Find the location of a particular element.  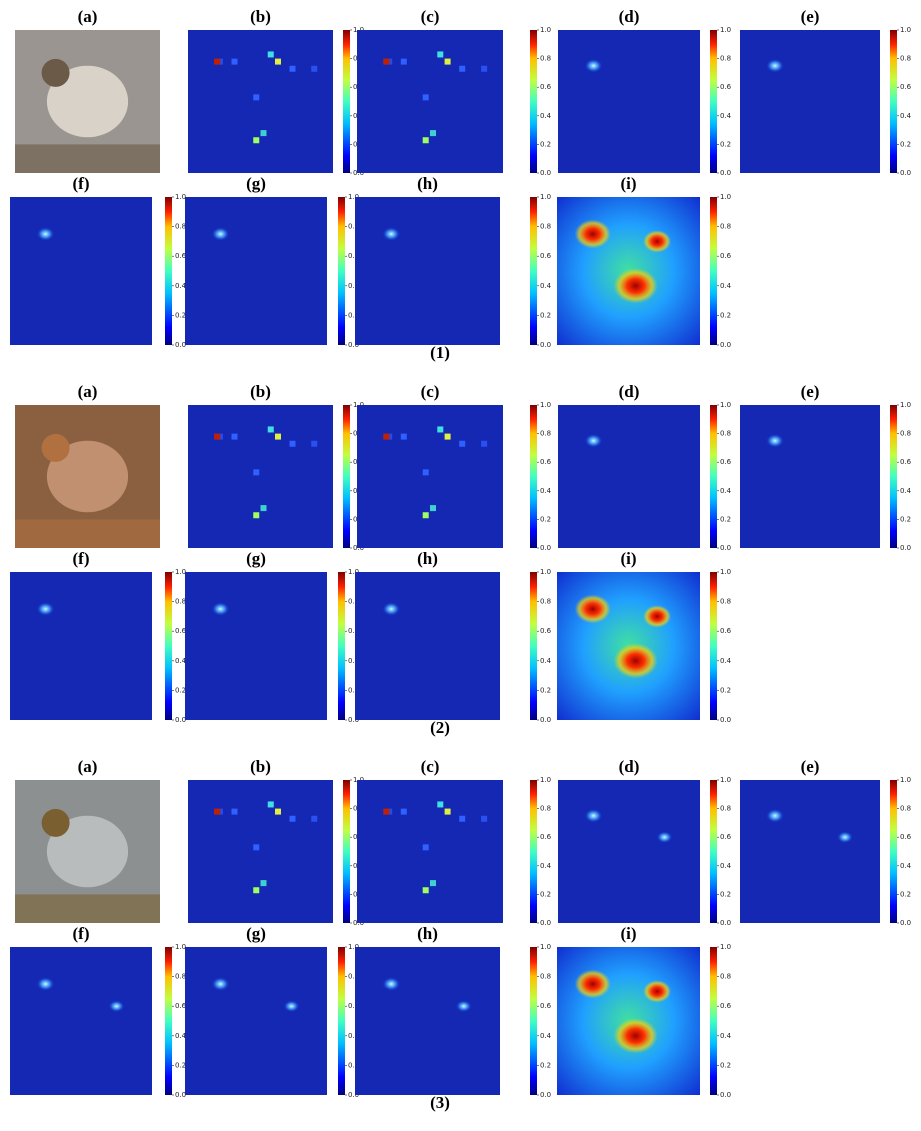

panel-label: (e) is located at coordinates (810, 16).